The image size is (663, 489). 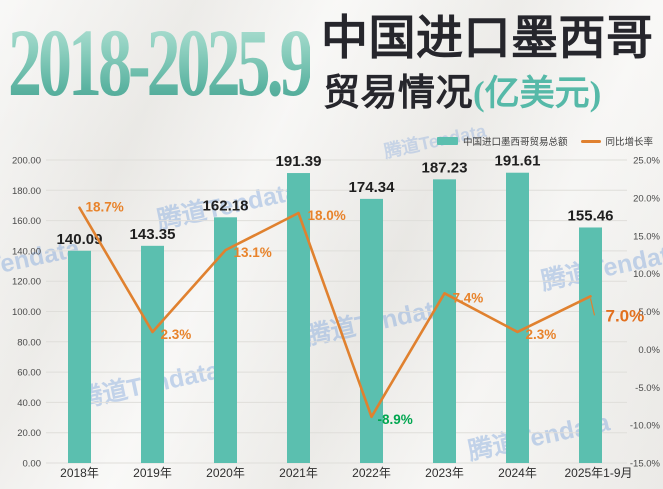 What do you see at coordinates (517, 317) in the screenshot?
I see `bar-2024年` at bounding box center [517, 317].